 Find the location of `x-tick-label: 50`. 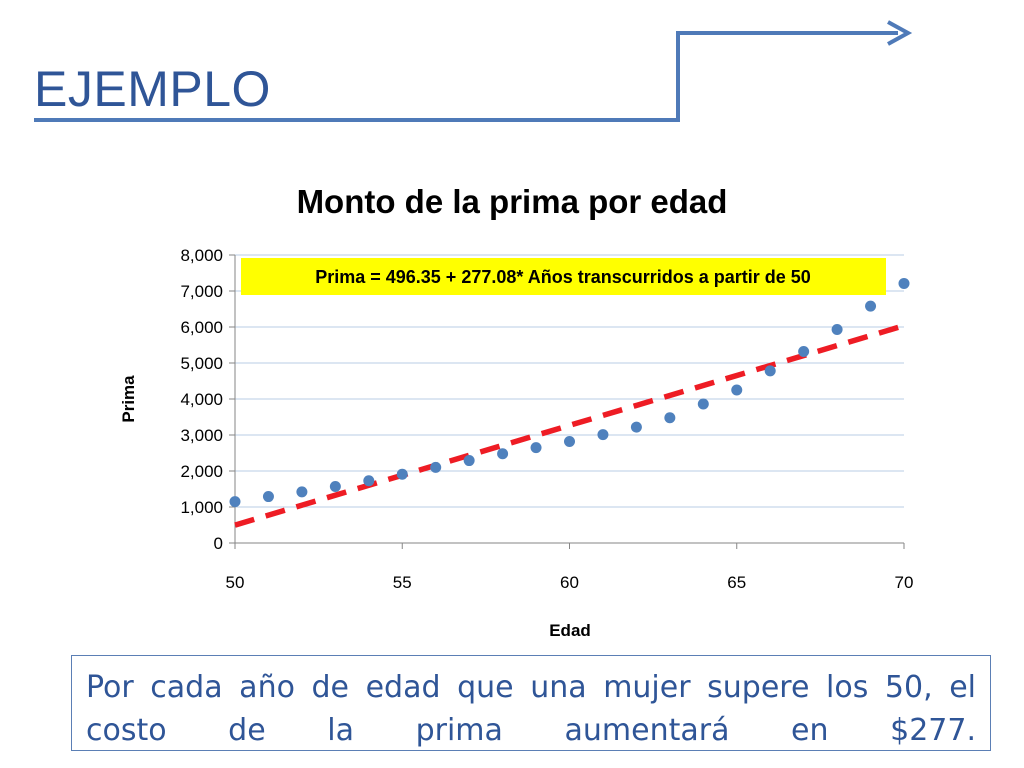

x-tick-label: 50 is located at coordinates (235, 582).